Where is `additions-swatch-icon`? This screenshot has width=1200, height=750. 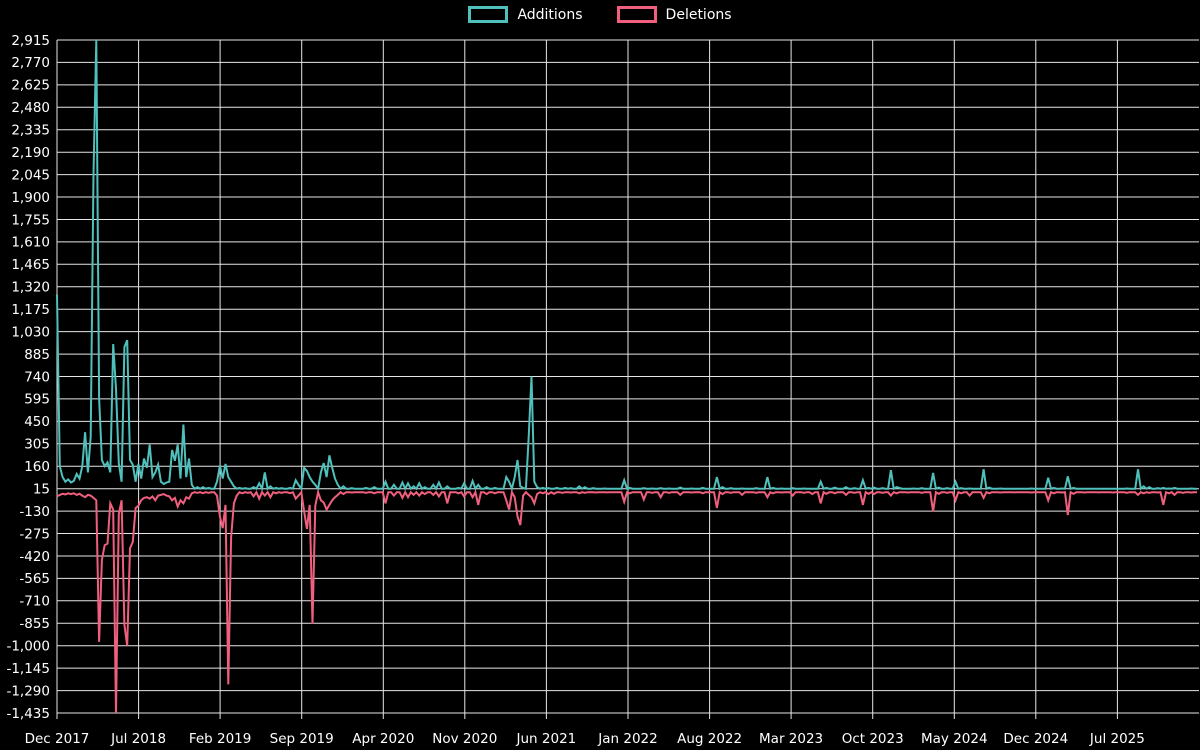
additions-swatch-icon is located at coordinates (488, 14).